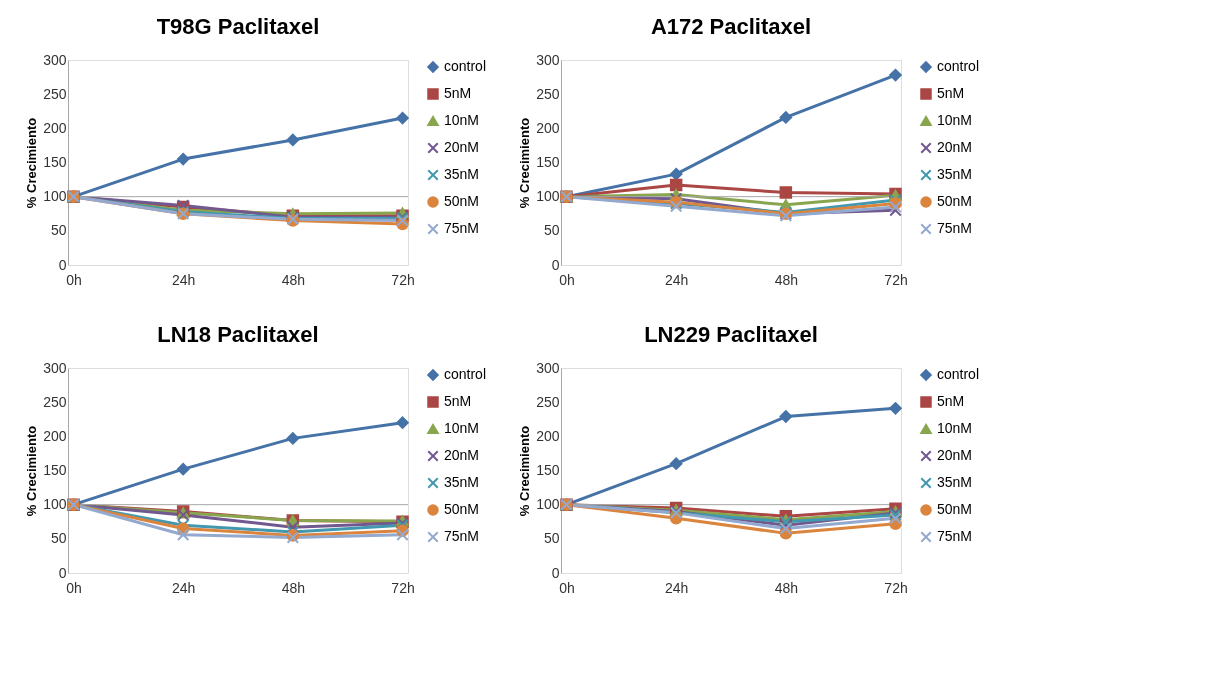 This screenshot has height=675, width=1210. I want to click on chart-title: T98G Paclitaxel, so click(238, 26).